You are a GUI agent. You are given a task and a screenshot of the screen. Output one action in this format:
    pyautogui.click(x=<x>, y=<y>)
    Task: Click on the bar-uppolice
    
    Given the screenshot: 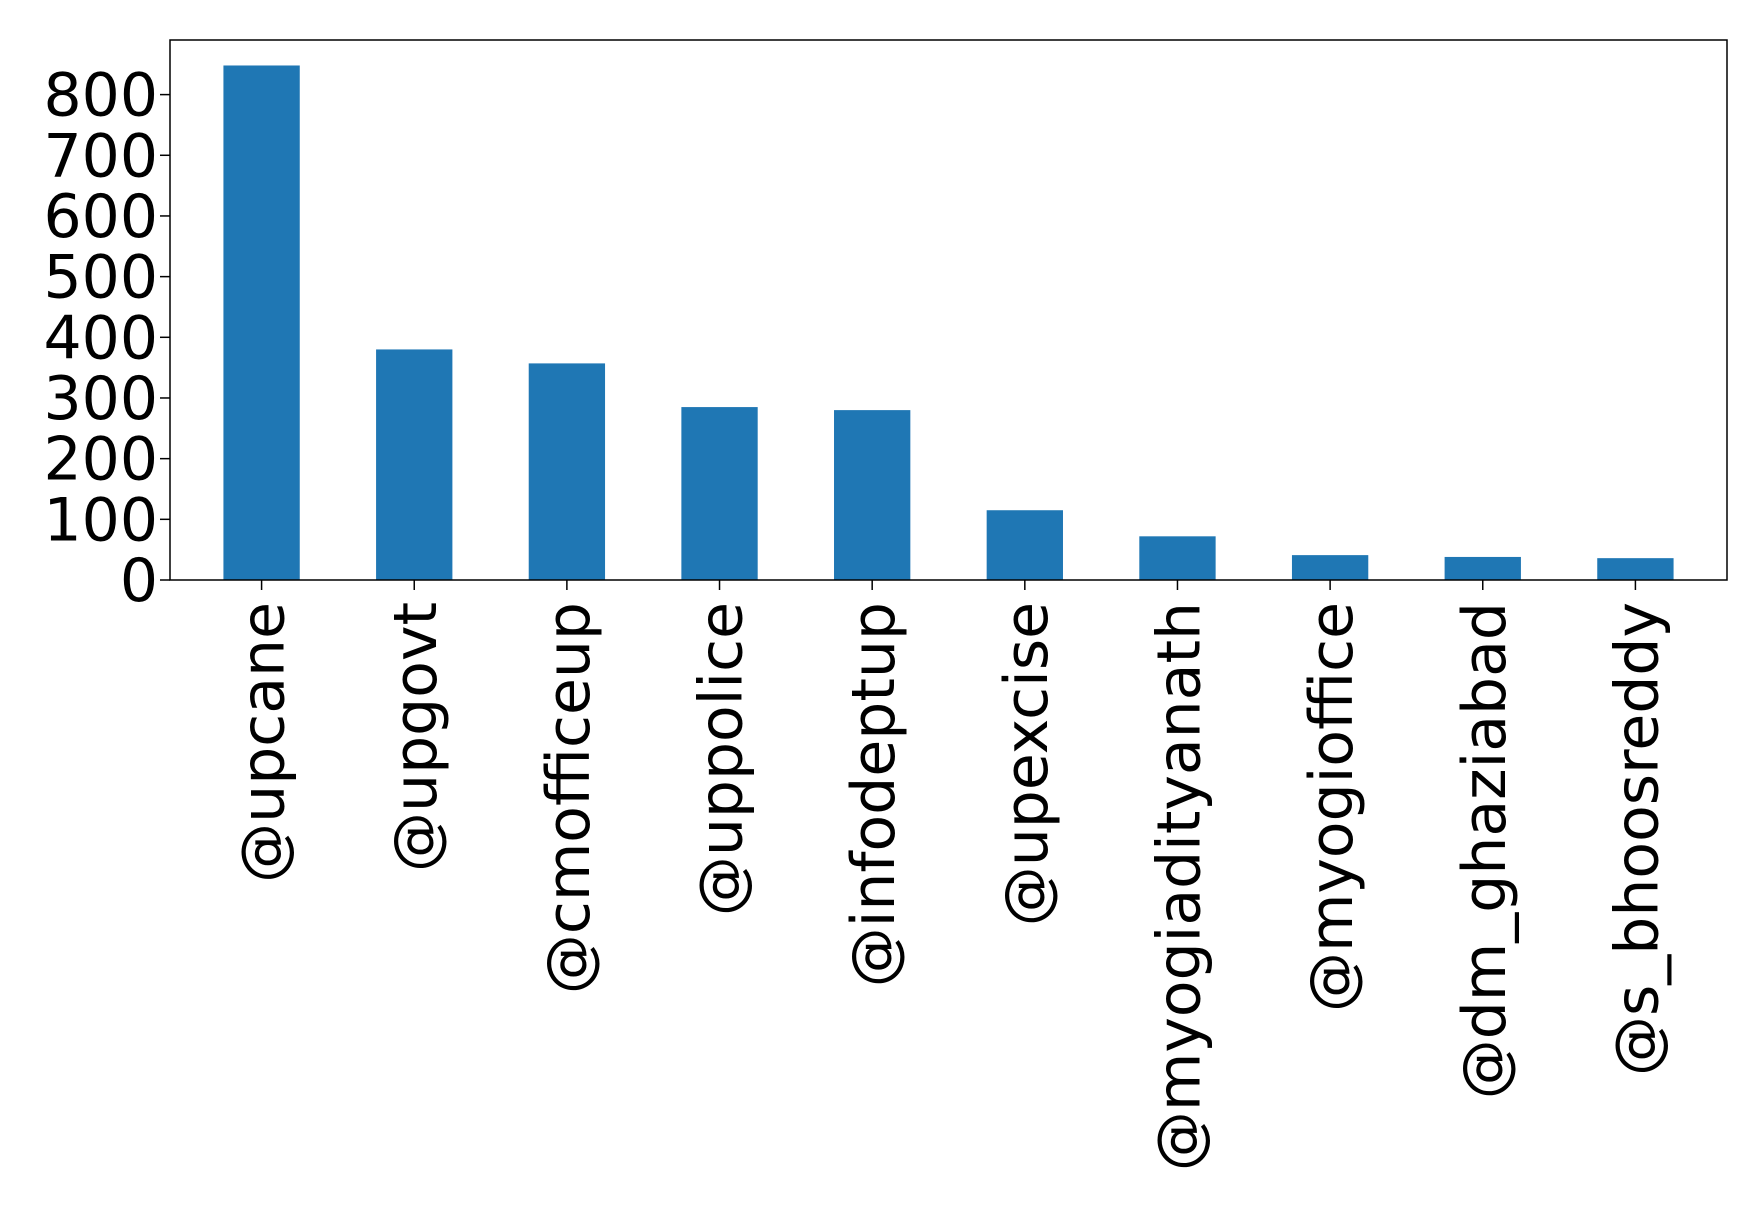 What is the action you would take?
    pyautogui.click(x=719, y=493)
    